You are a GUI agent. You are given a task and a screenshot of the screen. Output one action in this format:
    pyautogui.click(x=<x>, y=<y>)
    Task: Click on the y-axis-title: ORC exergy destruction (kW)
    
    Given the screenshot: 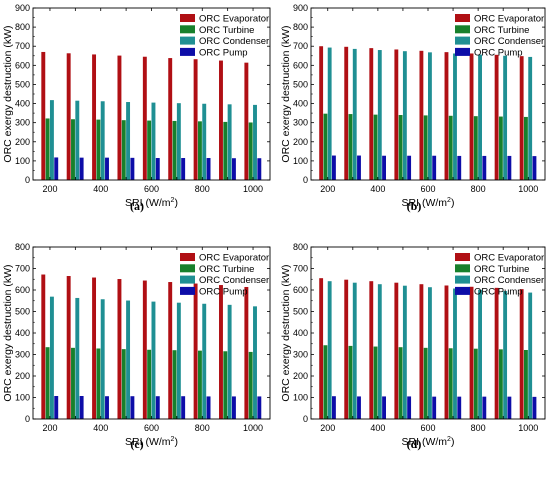 What is the action you would take?
    pyautogui.click(x=286, y=332)
    